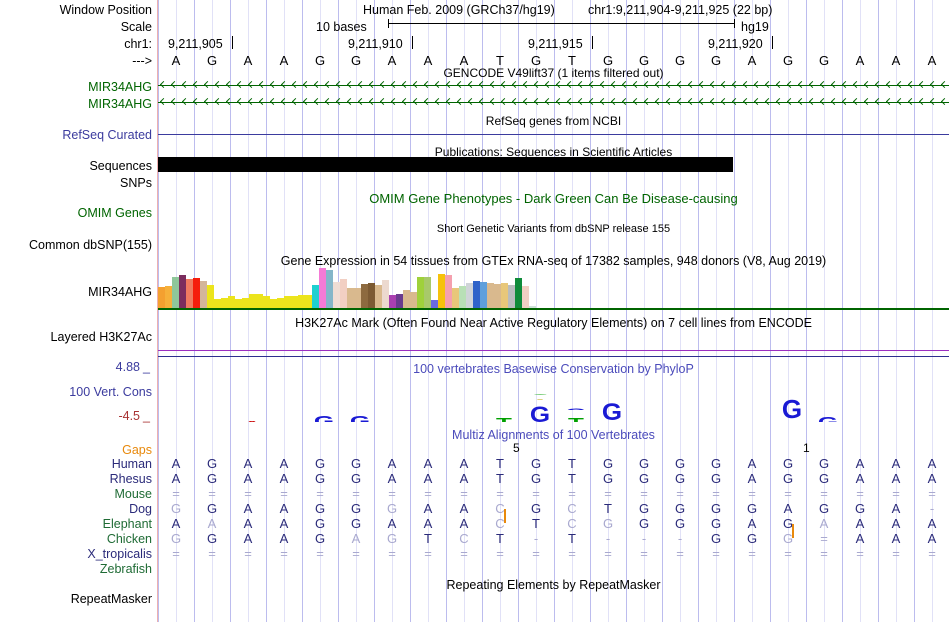  What do you see at coordinates (140, 509) in the screenshot?
I see `species-label: Dog` at bounding box center [140, 509].